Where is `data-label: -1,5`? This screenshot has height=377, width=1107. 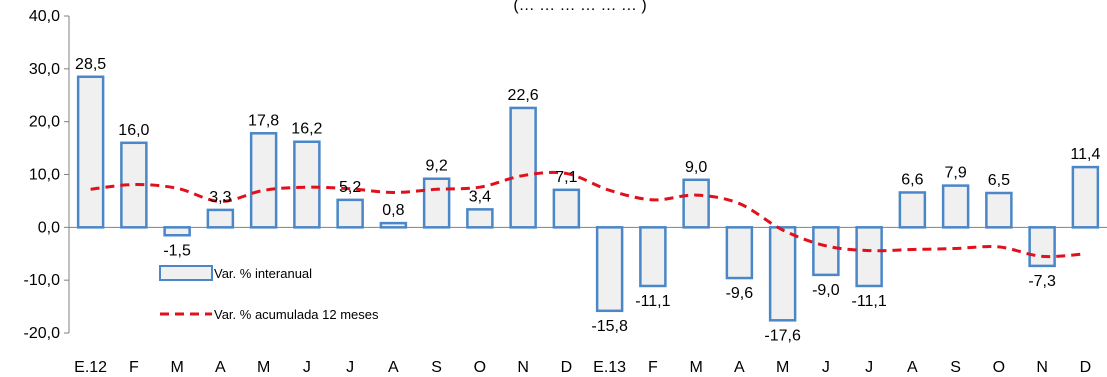 data-label: -1,5 is located at coordinates (177, 250).